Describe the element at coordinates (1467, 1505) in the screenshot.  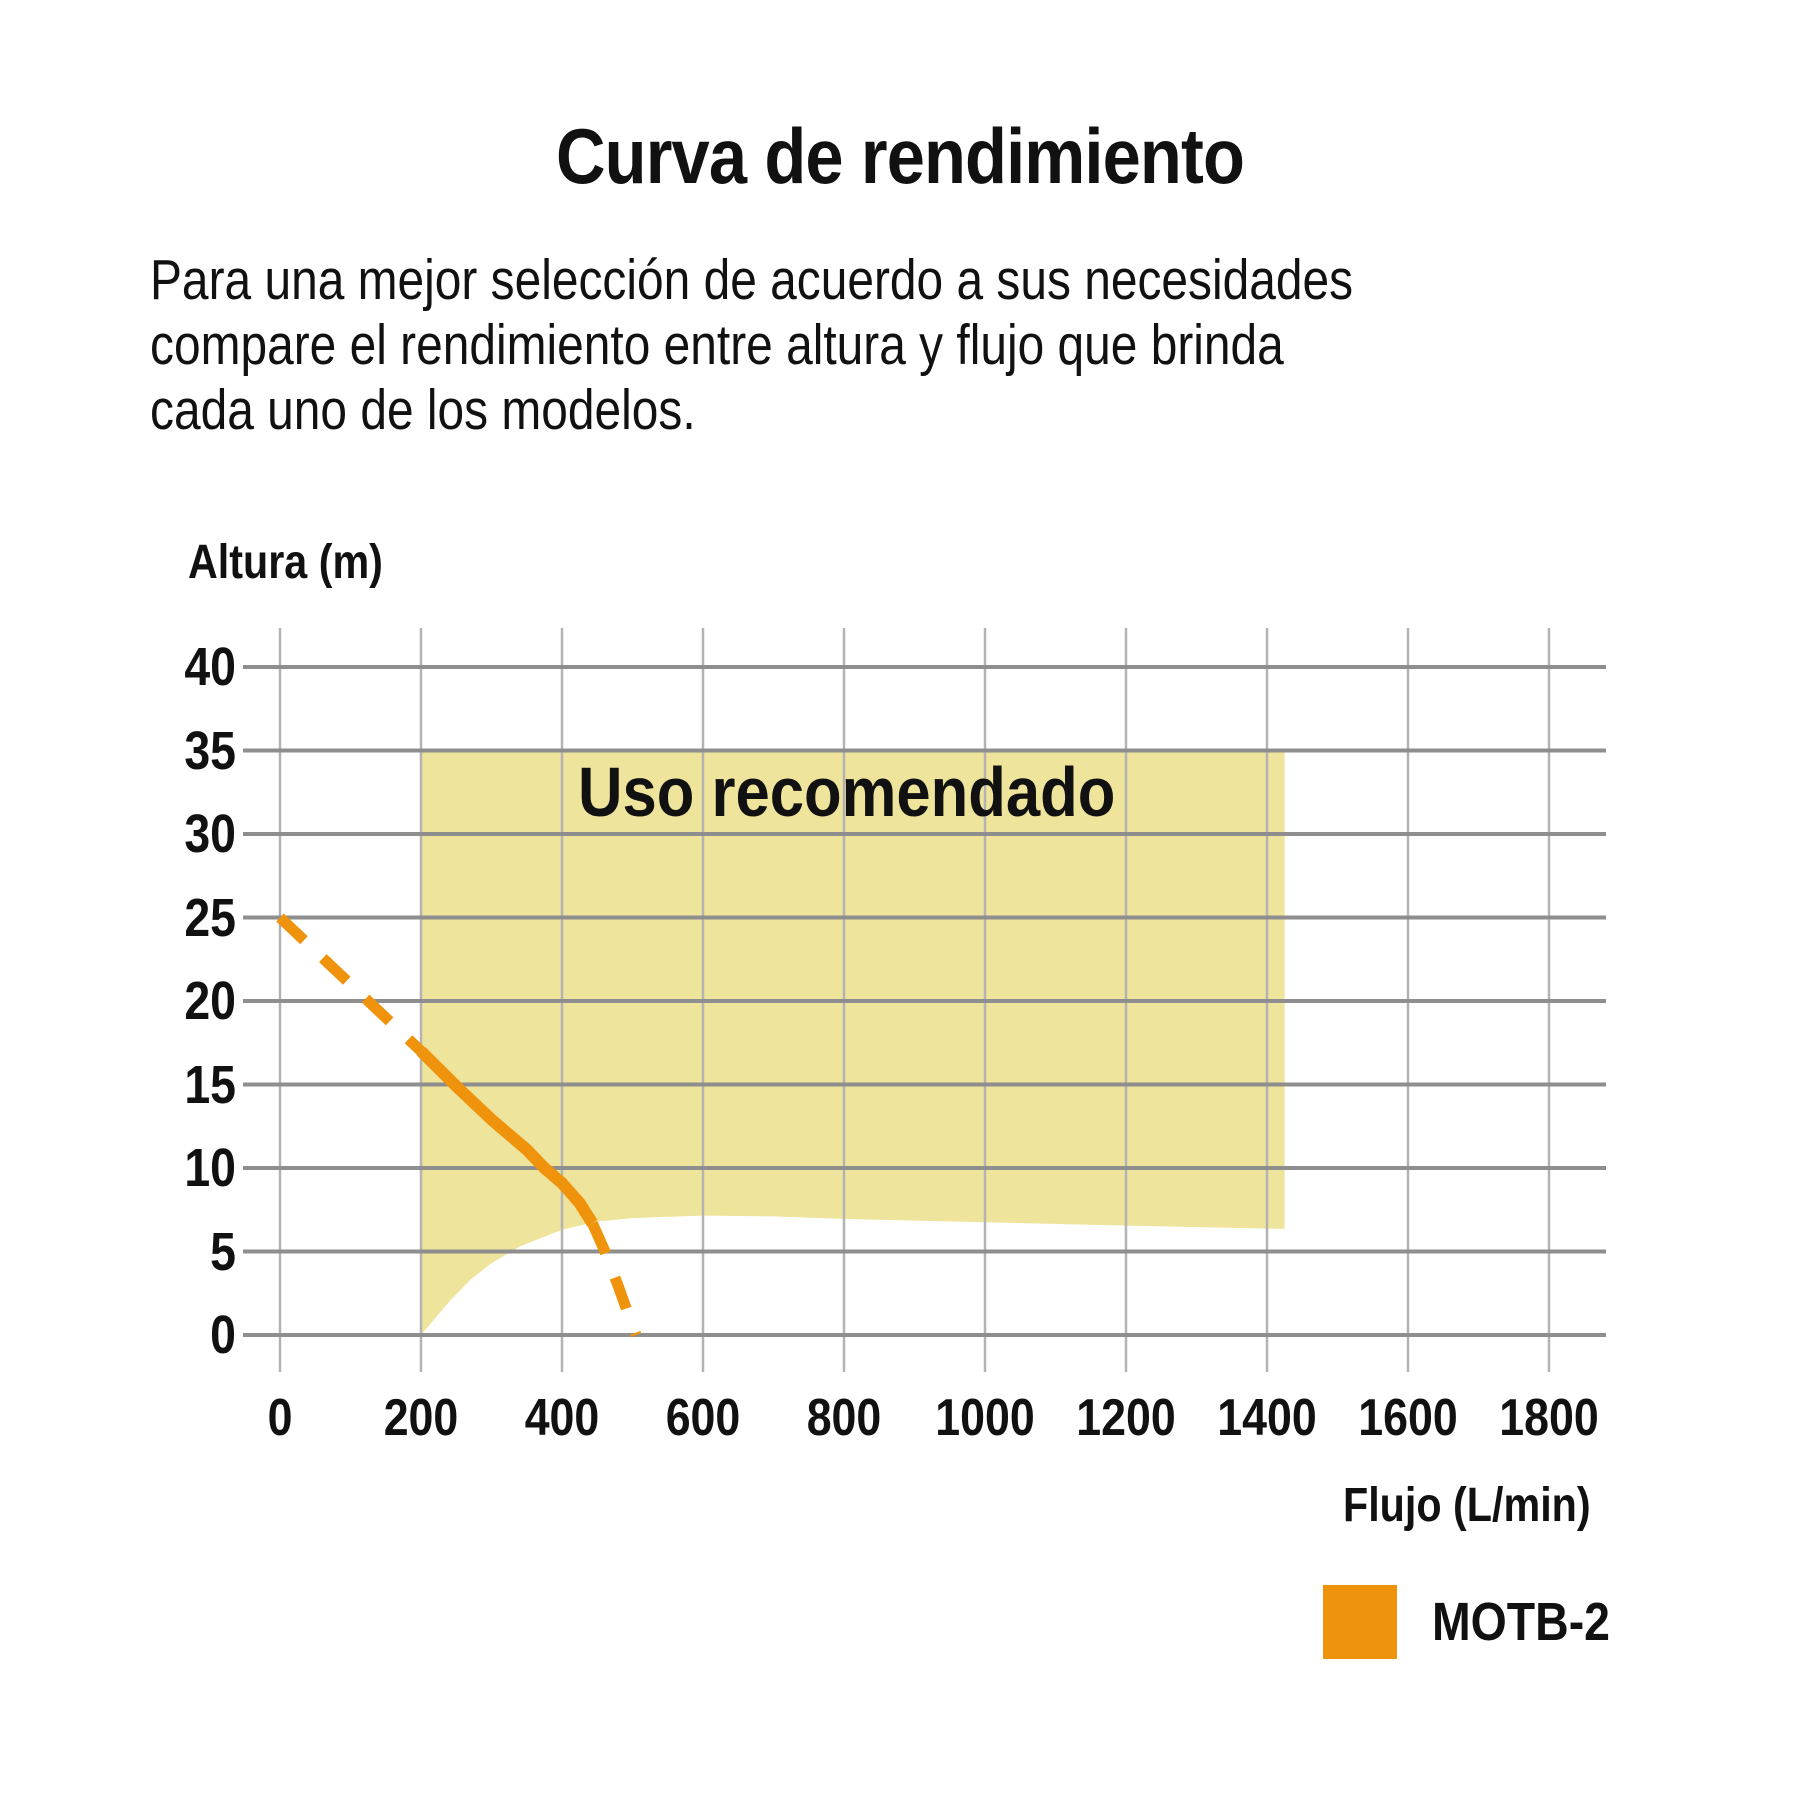
I see `x-axis-label: Flujo (L/min)` at that location.